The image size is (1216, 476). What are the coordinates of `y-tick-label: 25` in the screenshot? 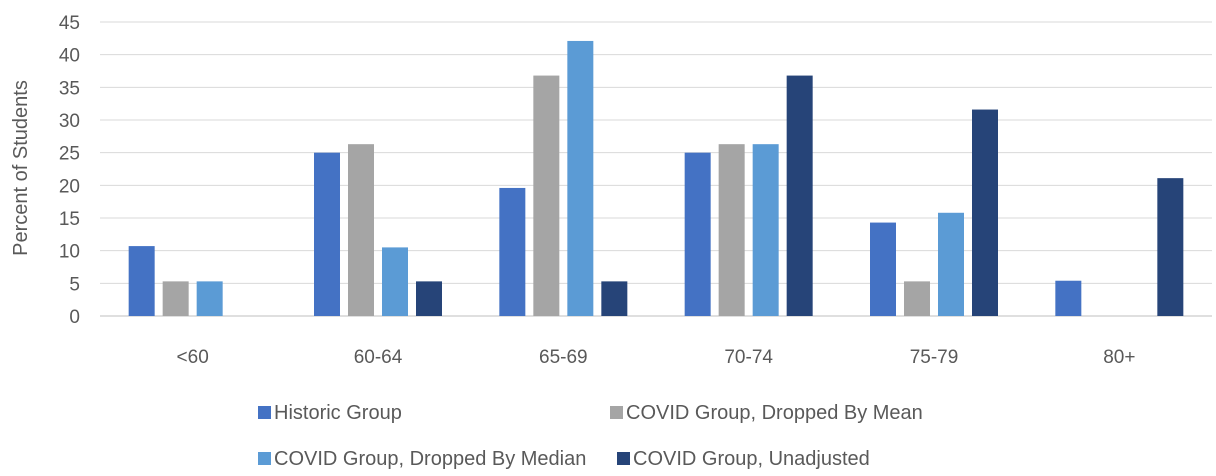 It's located at (69, 154).